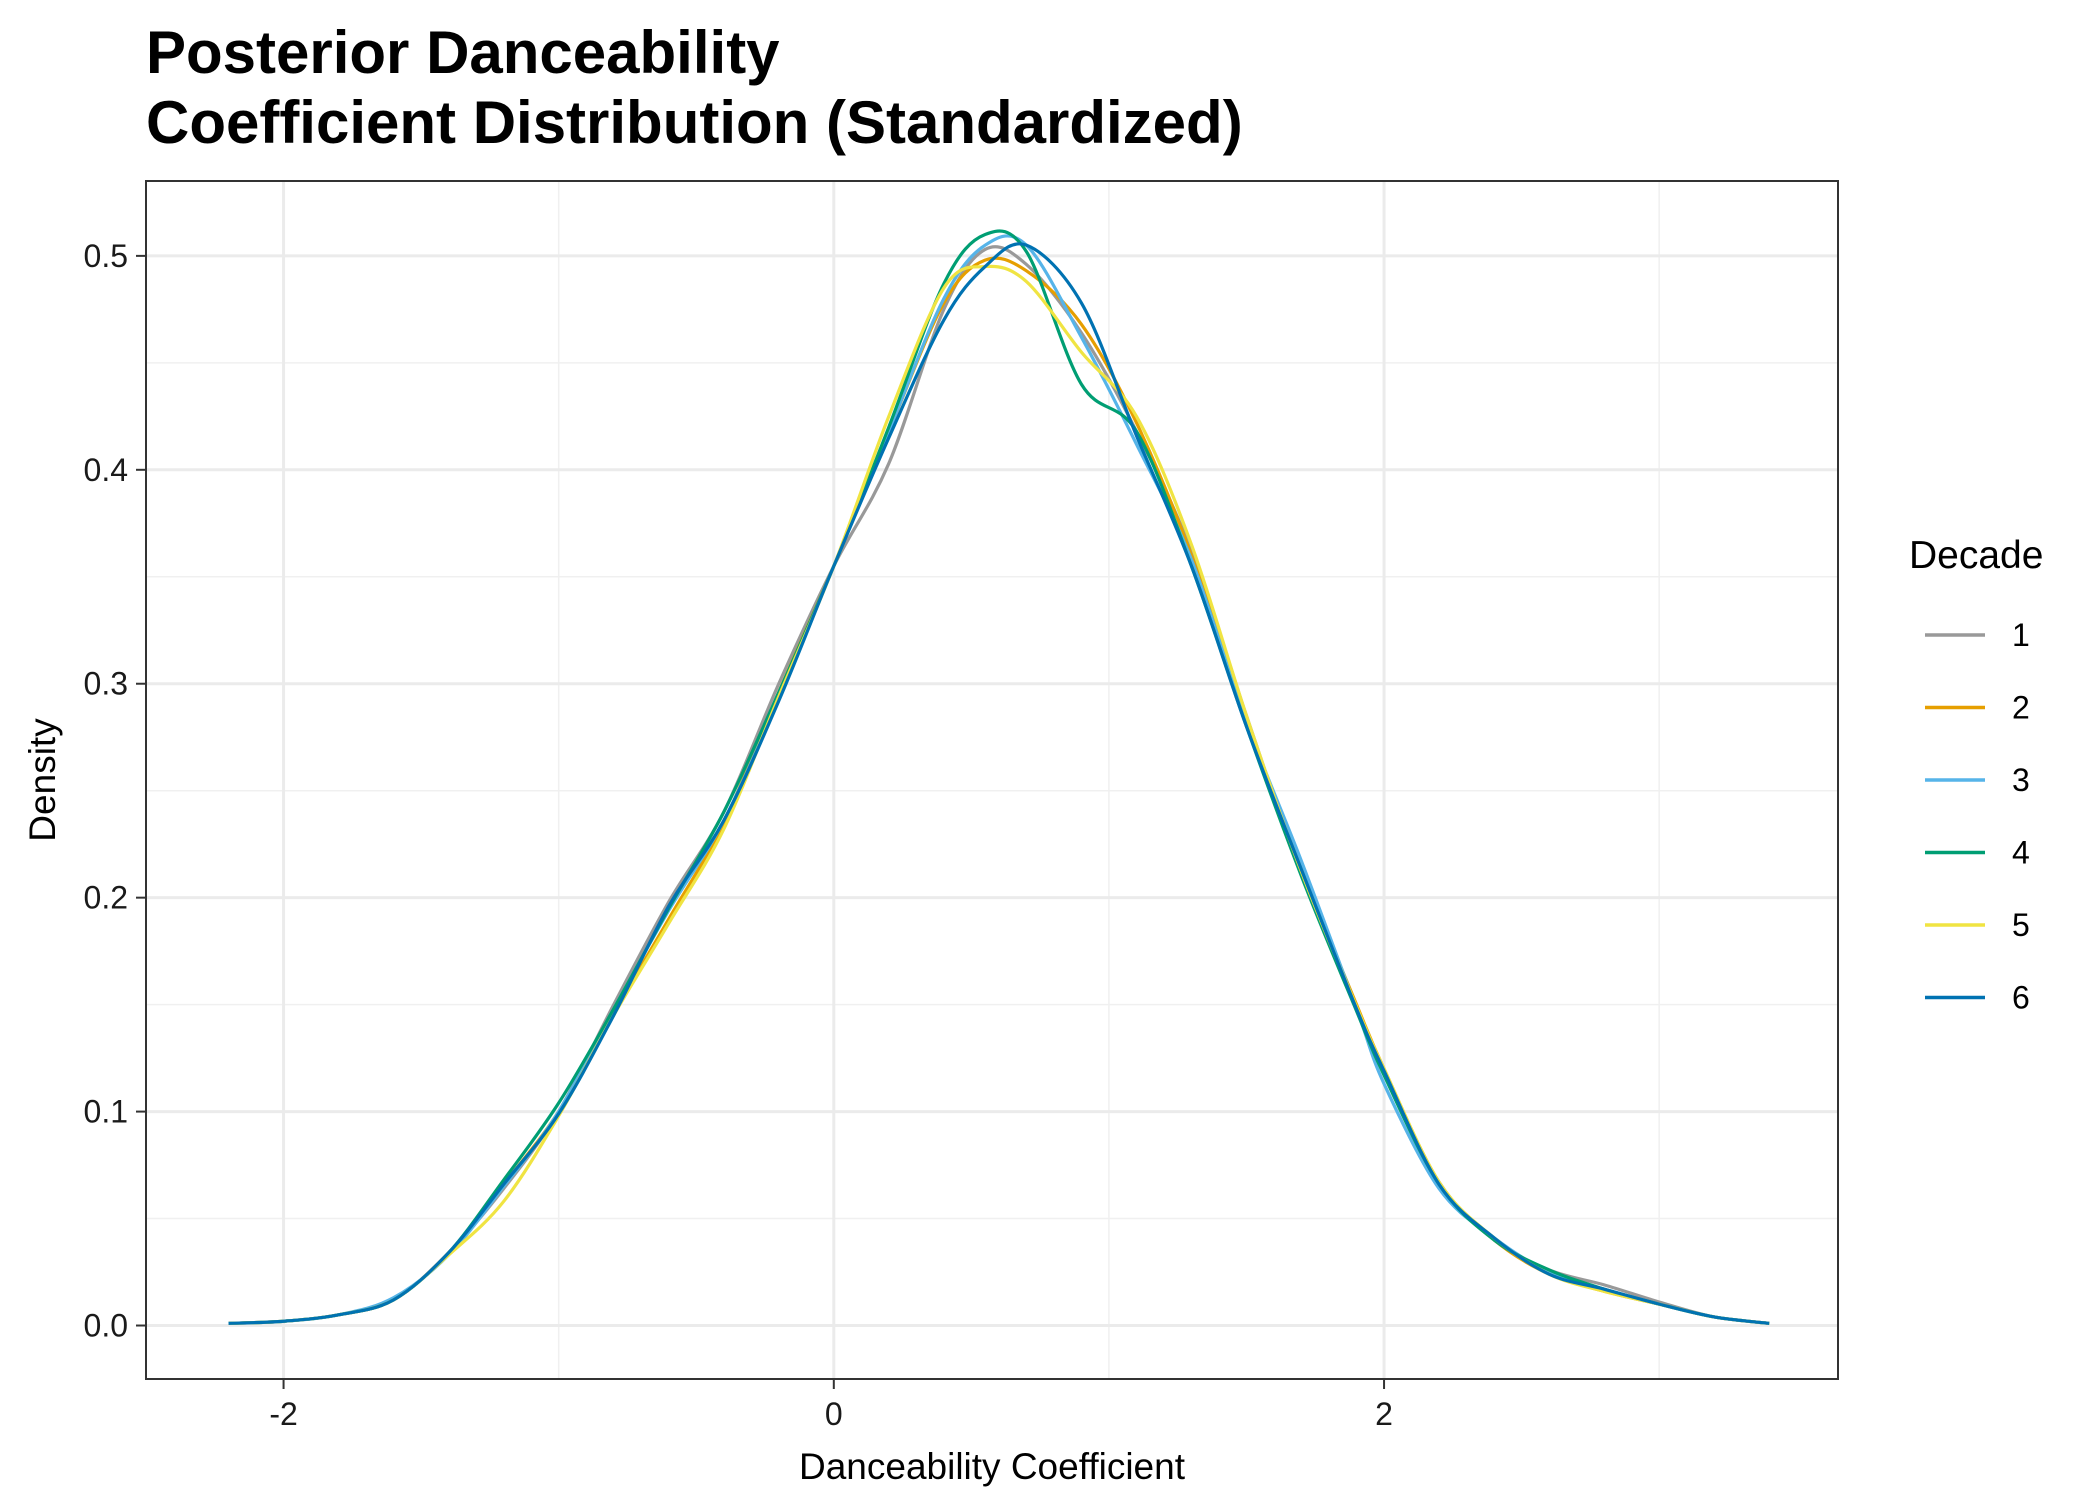 This screenshot has height=1500, width=2100. Describe the element at coordinates (106, 898) in the screenshot. I see `y-tick-label: 0.2` at that location.